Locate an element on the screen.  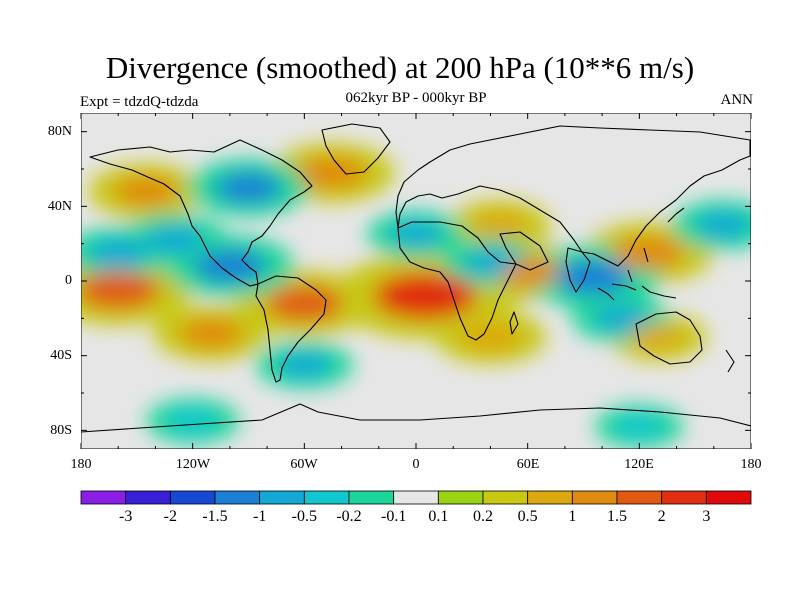
lat-label-eq: 0 is located at coordinates (68, 280).